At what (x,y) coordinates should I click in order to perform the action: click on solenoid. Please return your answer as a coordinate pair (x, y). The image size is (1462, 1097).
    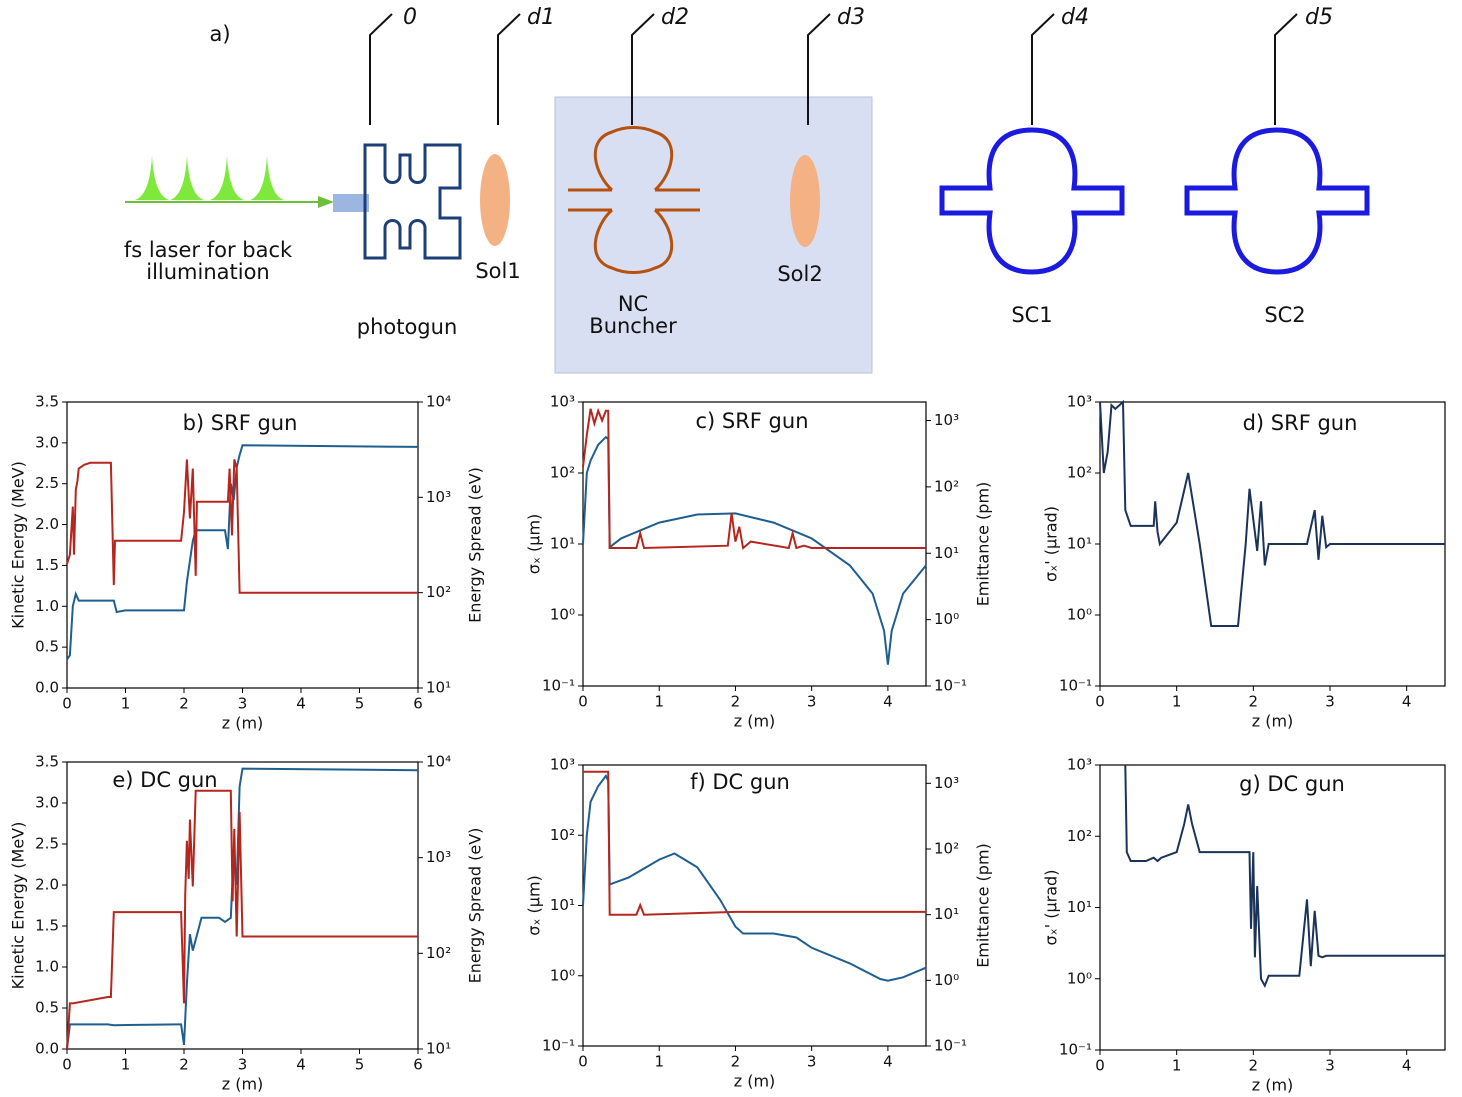
    Looking at the image, I should click on (805, 201).